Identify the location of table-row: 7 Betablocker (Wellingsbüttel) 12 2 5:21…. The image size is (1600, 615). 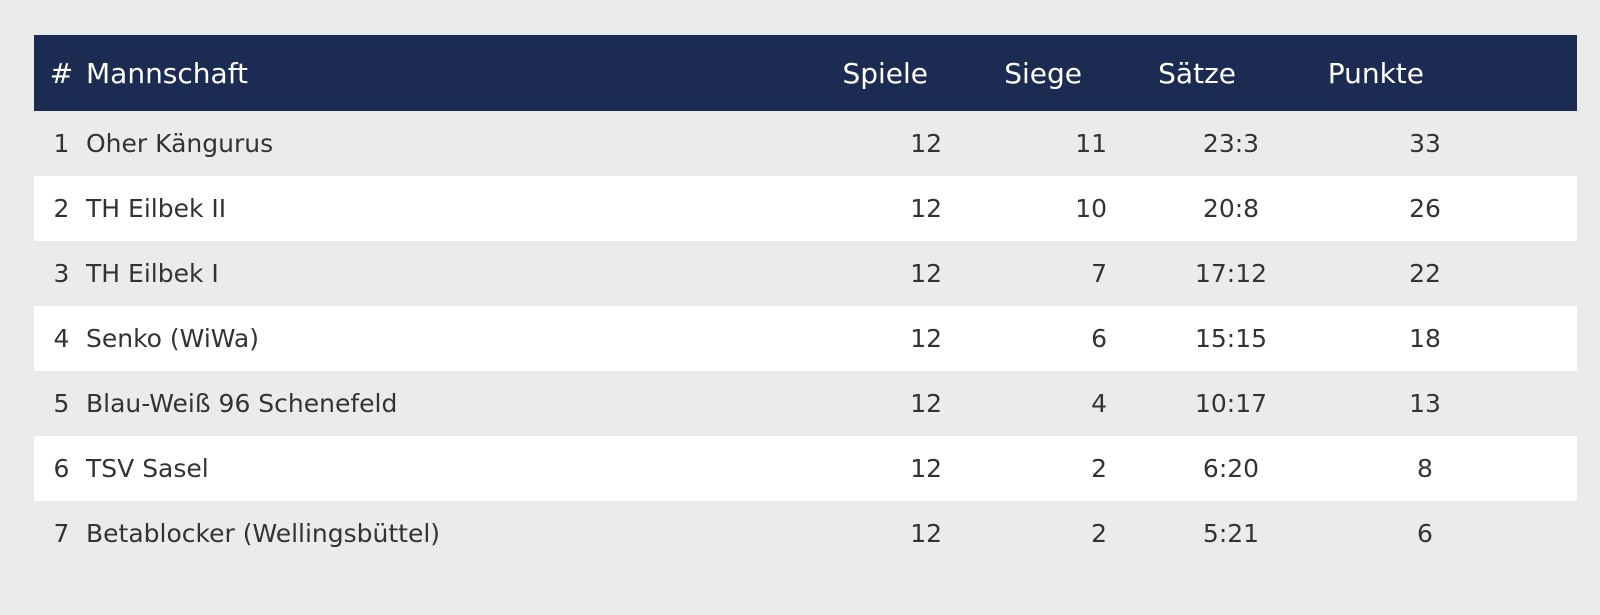
(805, 533).